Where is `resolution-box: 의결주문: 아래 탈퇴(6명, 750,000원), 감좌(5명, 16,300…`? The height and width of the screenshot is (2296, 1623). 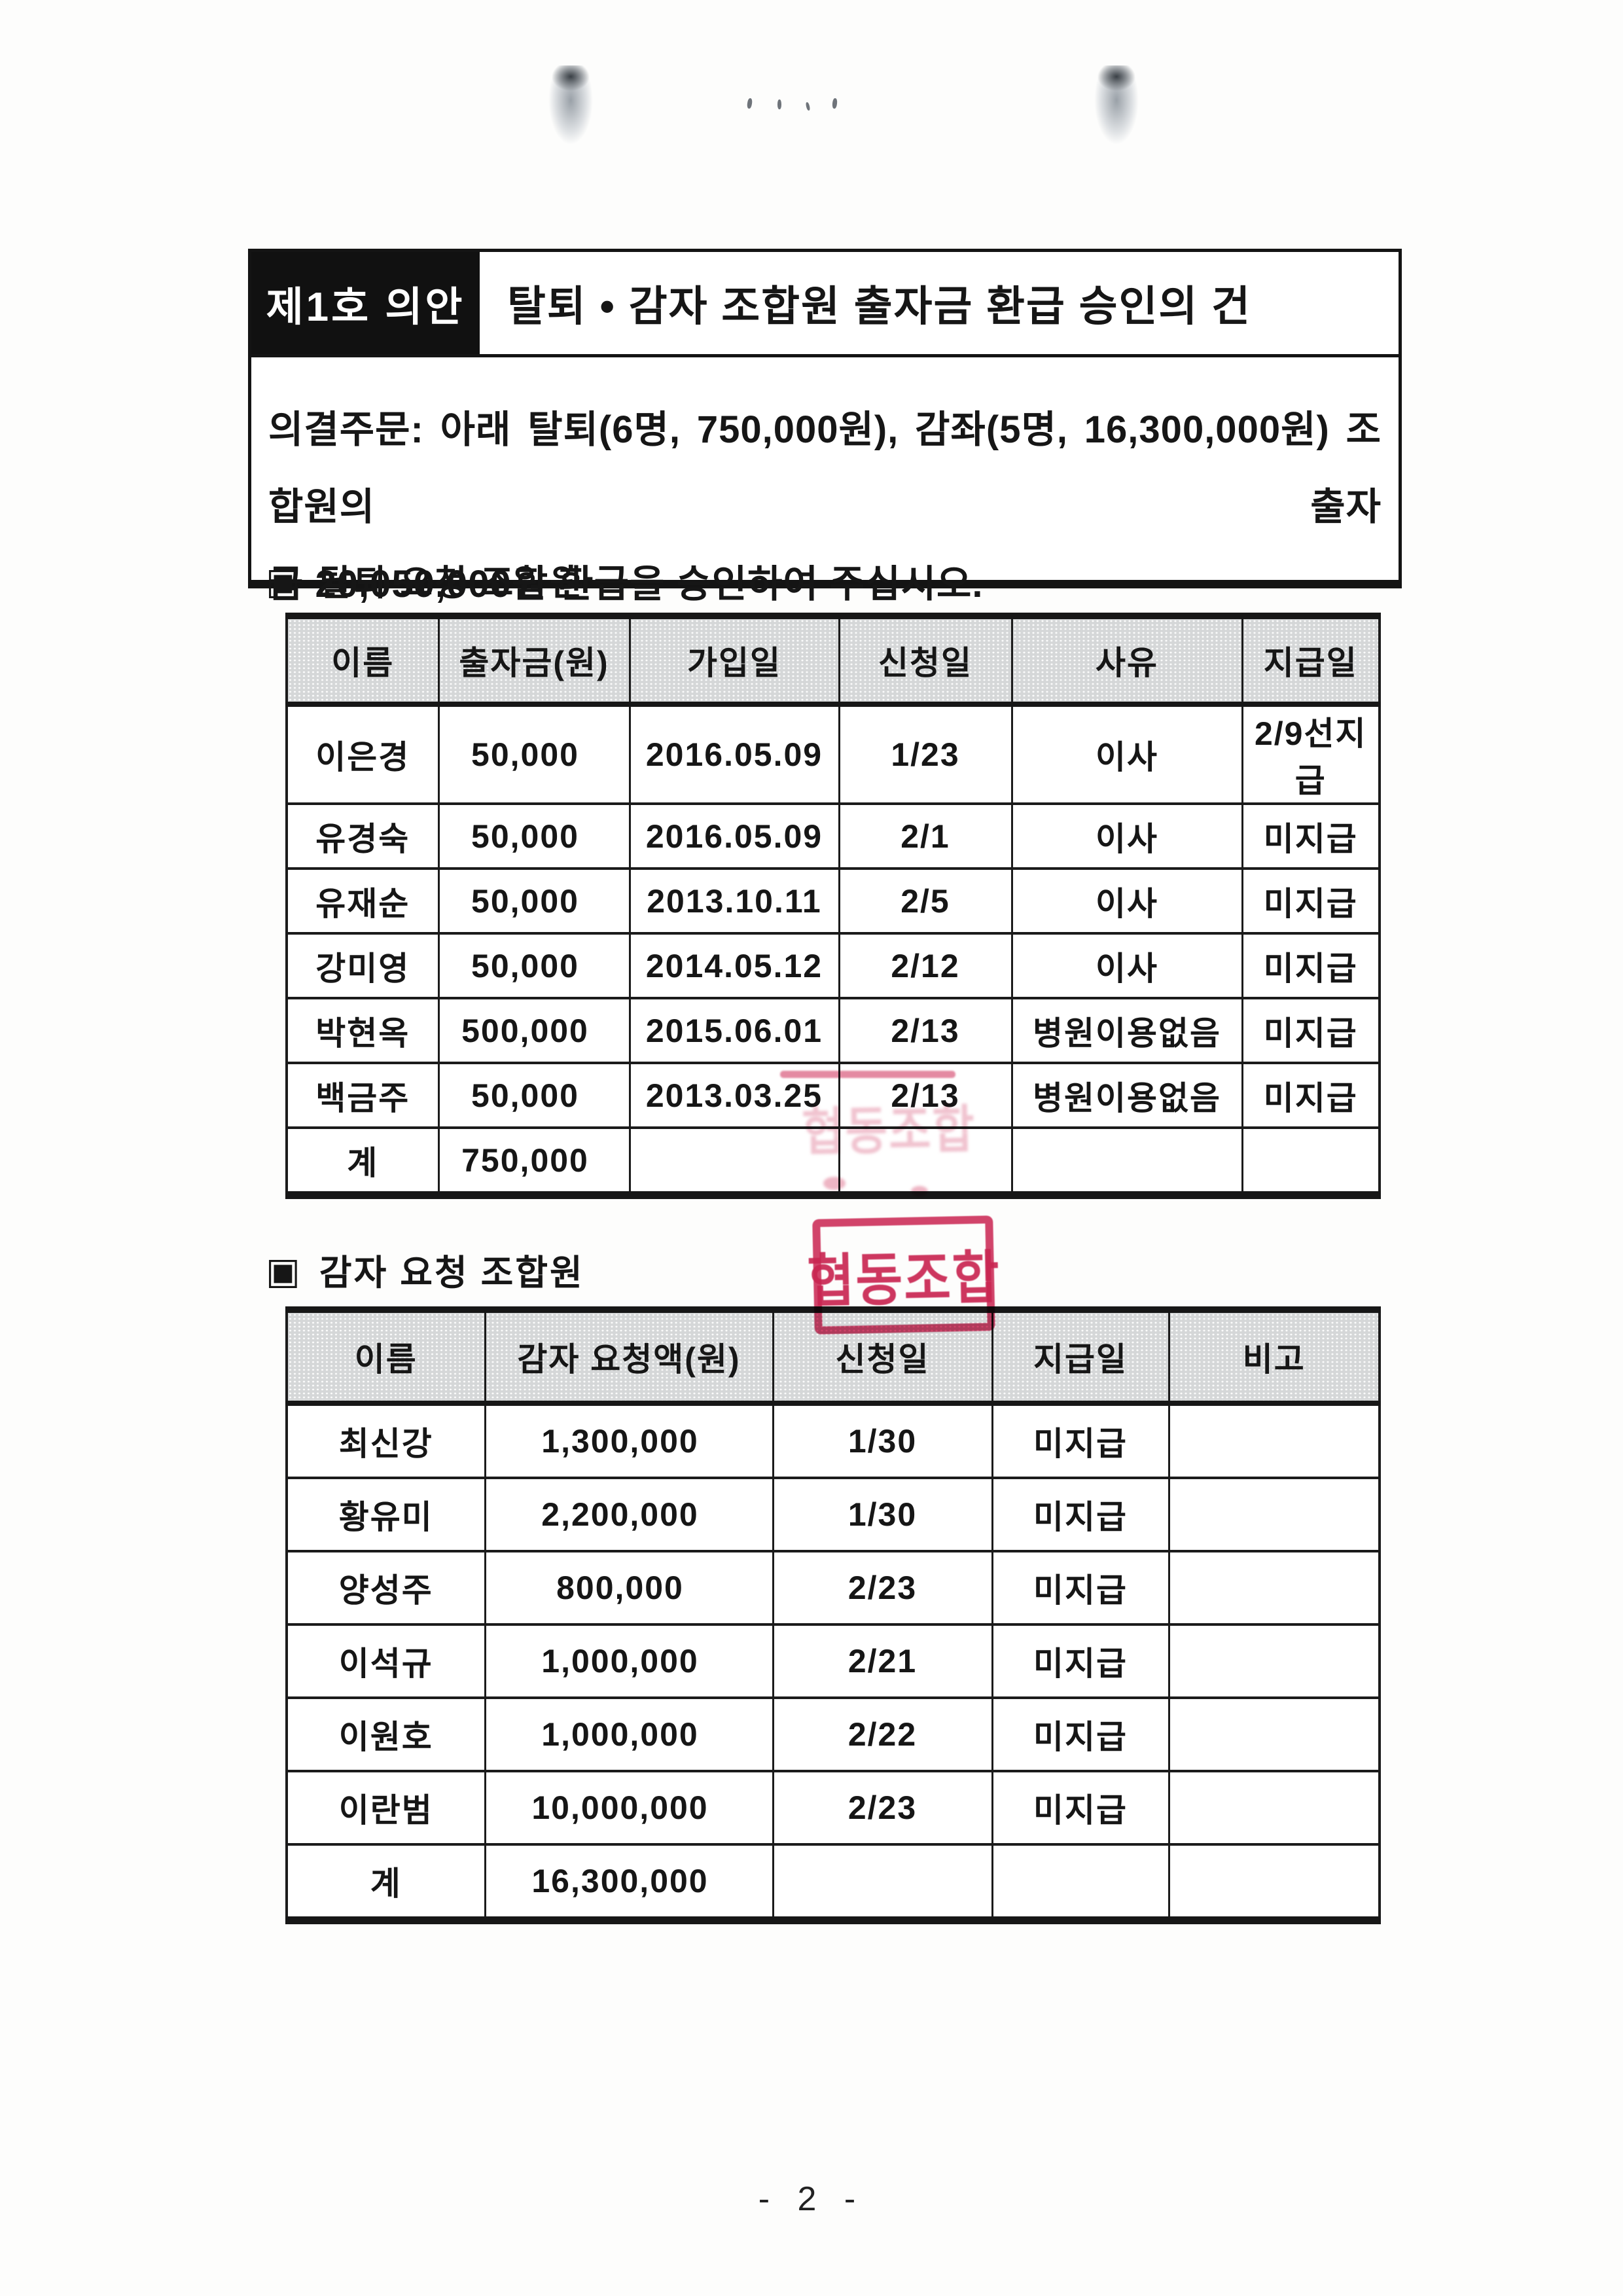
resolution-box: 의결주문: 아래 탈퇴(6명, 750,000원), 감좌(5명, 16,300… is located at coordinates (825, 481).